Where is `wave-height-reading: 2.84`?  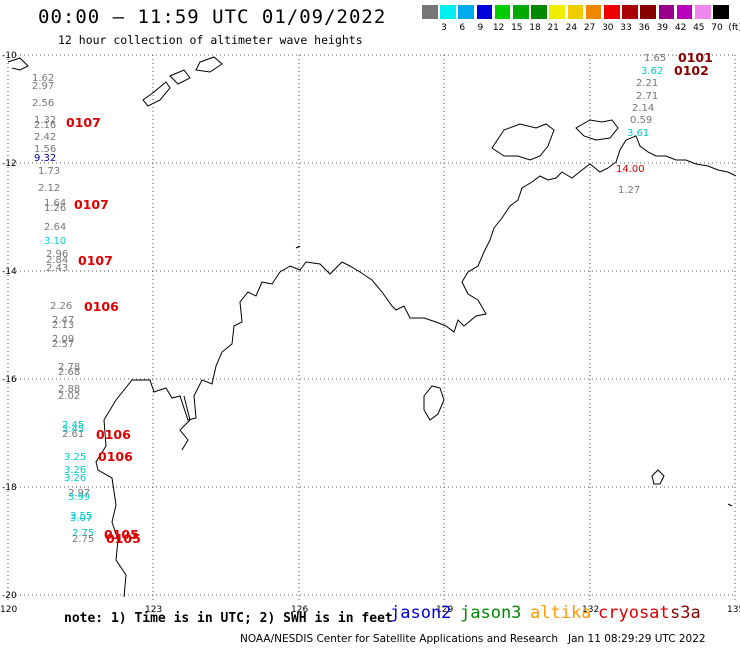
wave-height-reading: 2.84 is located at coordinates (57, 260).